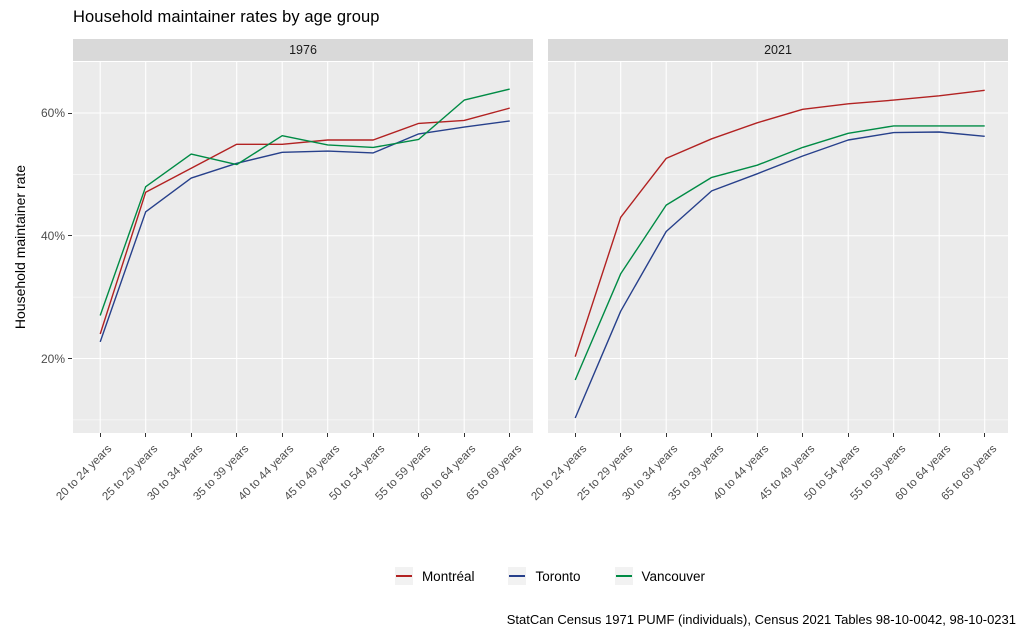 The image size is (1024, 640). What do you see at coordinates (673, 576) in the screenshot?
I see `legend-label-vancouver: Vancouver` at bounding box center [673, 576].